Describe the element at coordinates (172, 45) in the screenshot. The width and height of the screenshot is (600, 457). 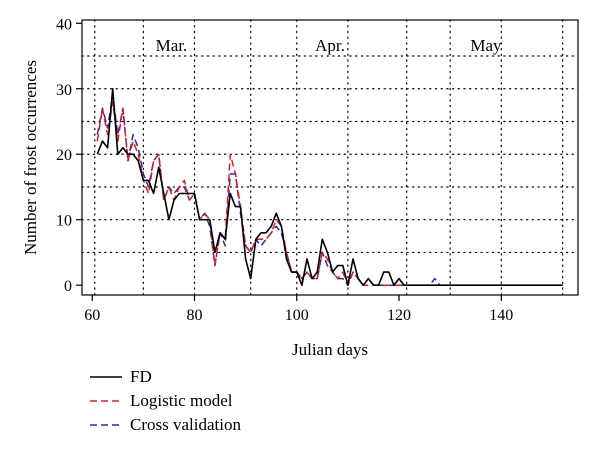
I see `month-label: Mar.` at that location.